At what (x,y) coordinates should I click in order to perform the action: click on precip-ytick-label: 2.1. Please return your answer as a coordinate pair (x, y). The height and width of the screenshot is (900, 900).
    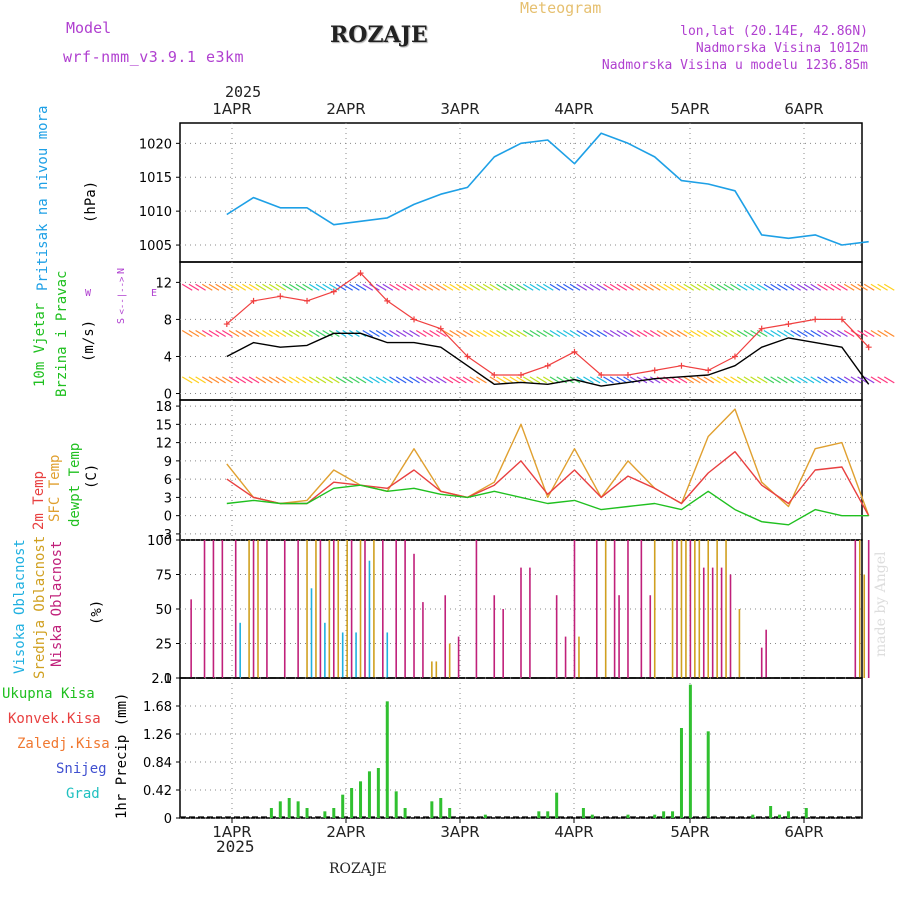
    Looking at the image, I should click on (161, 679).